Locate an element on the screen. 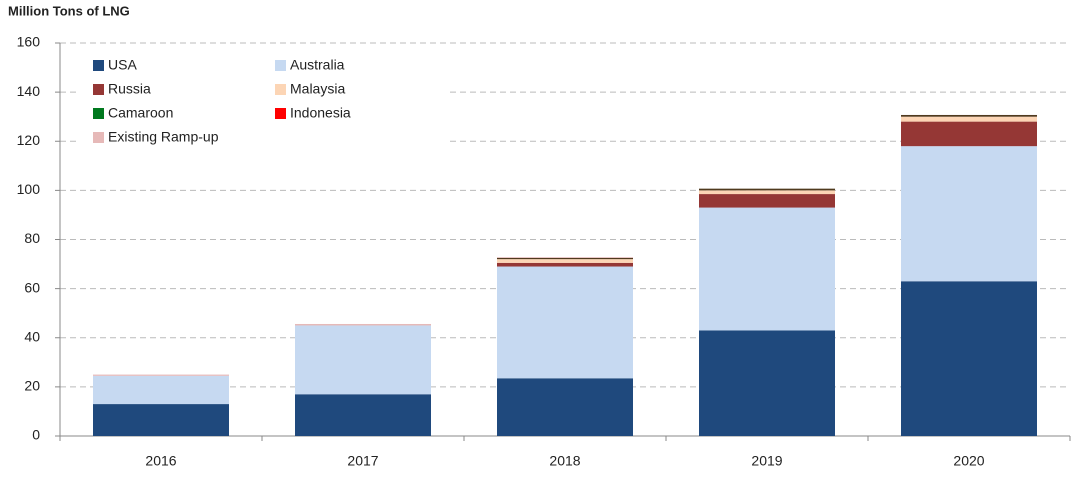  y-tick-label: 80 is located at coordinates (32, 238).